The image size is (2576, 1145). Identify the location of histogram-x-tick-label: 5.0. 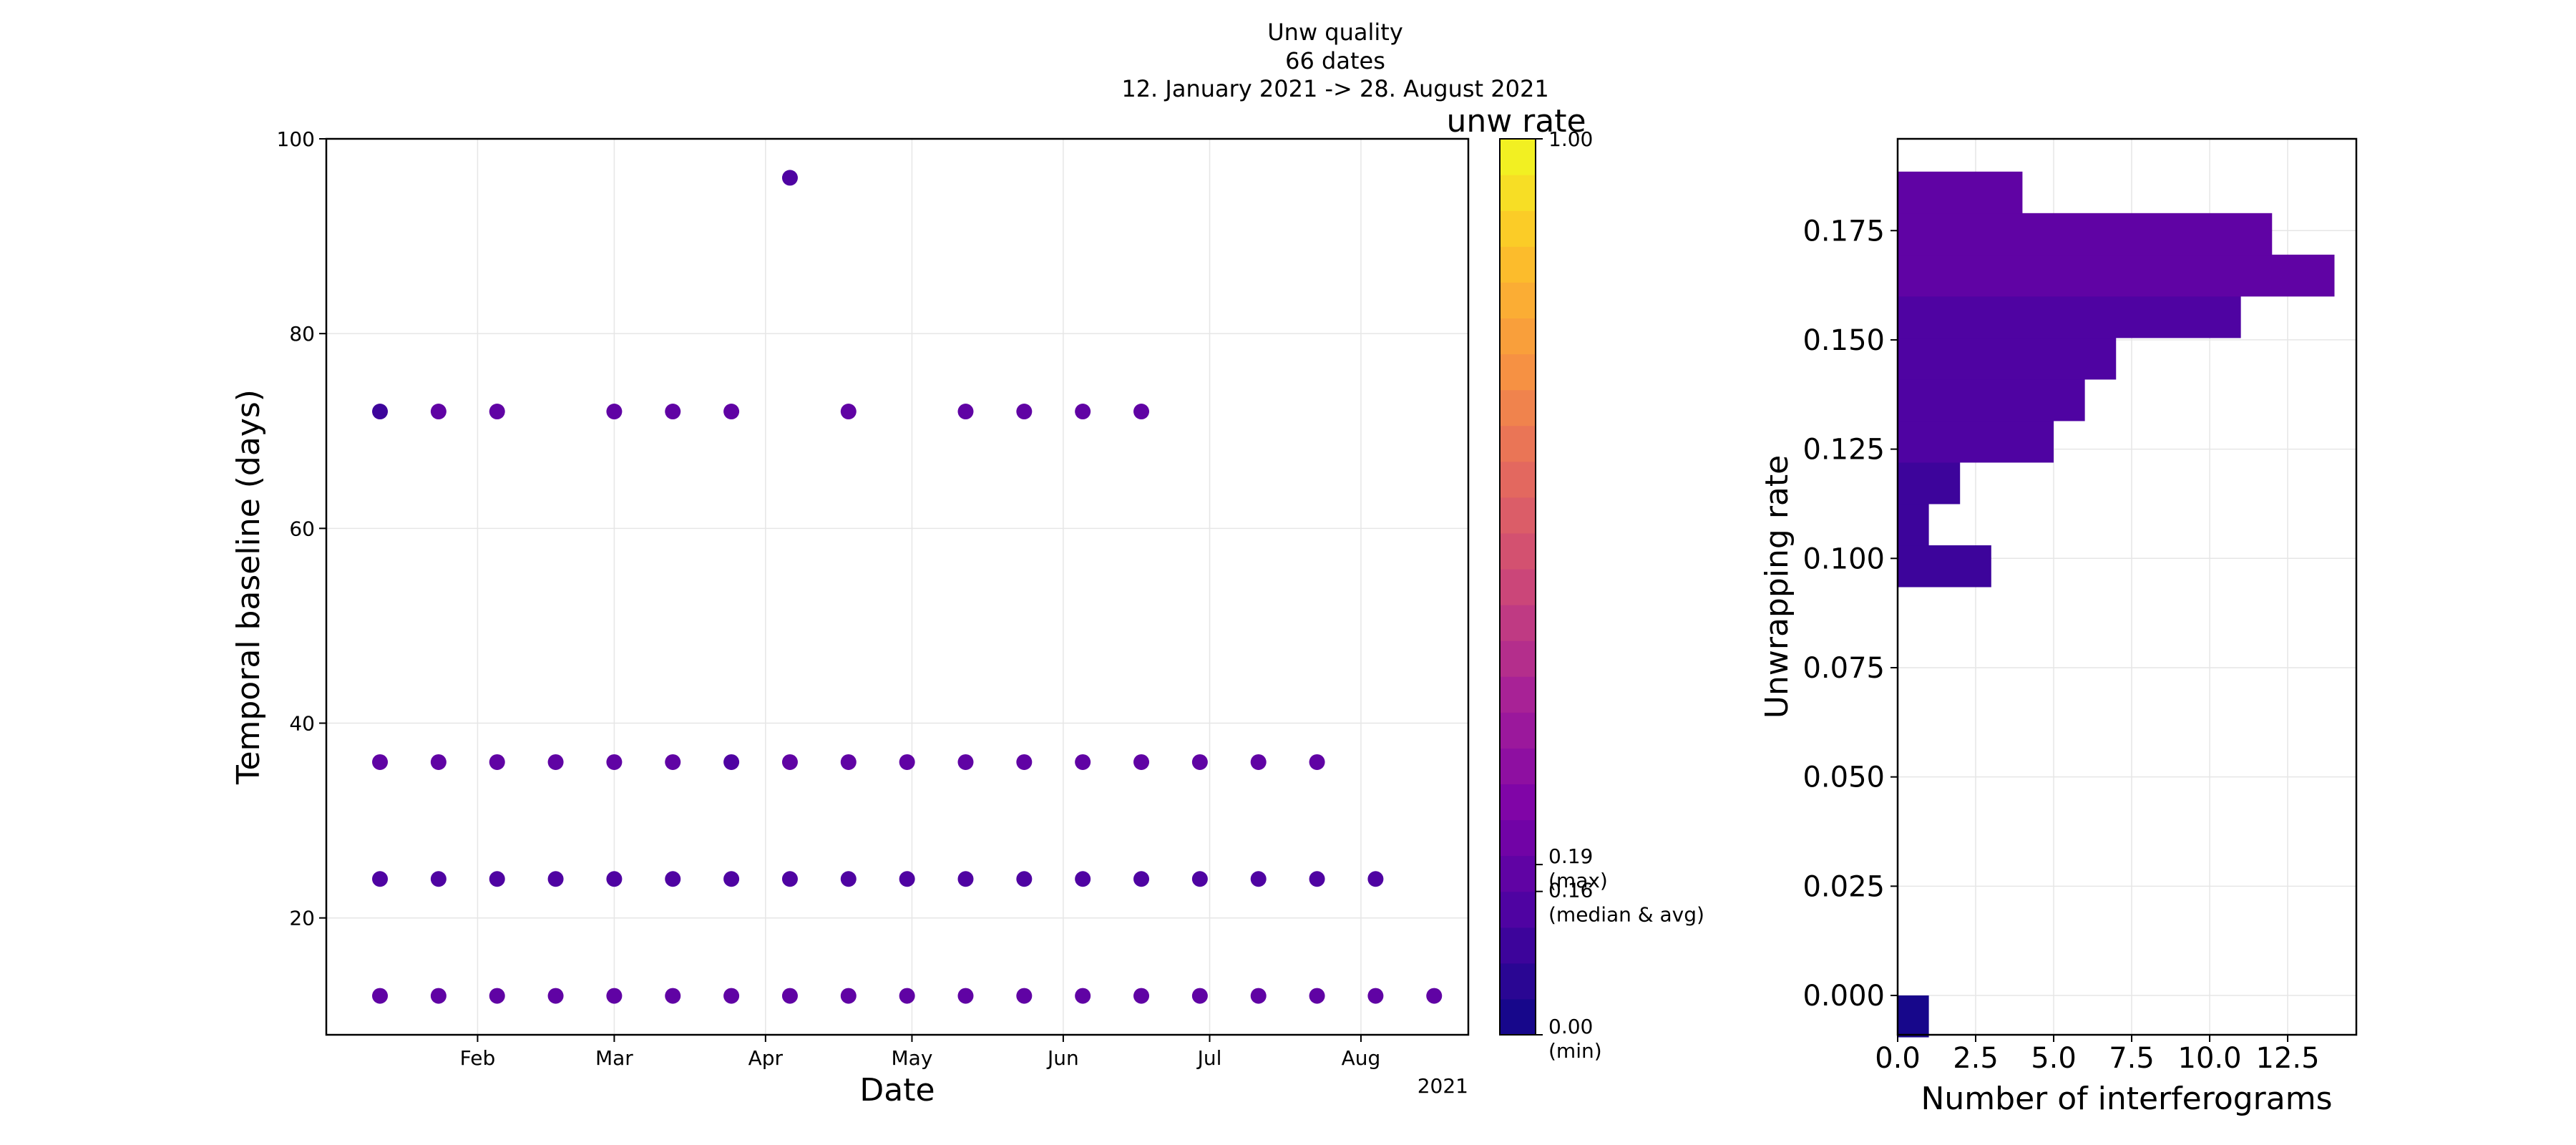
(2054, 1058).